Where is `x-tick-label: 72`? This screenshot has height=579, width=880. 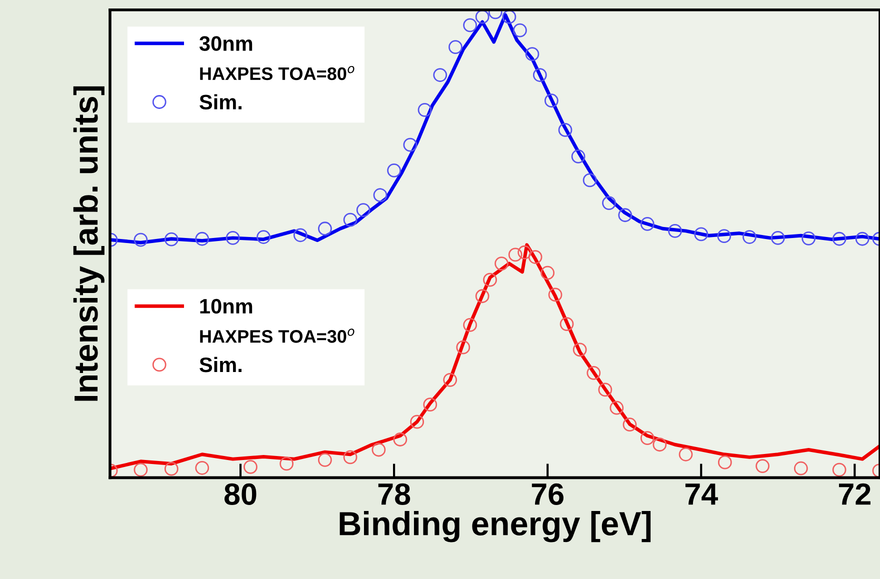
x-tick-label: 72 is located at coordinates (854, 494).